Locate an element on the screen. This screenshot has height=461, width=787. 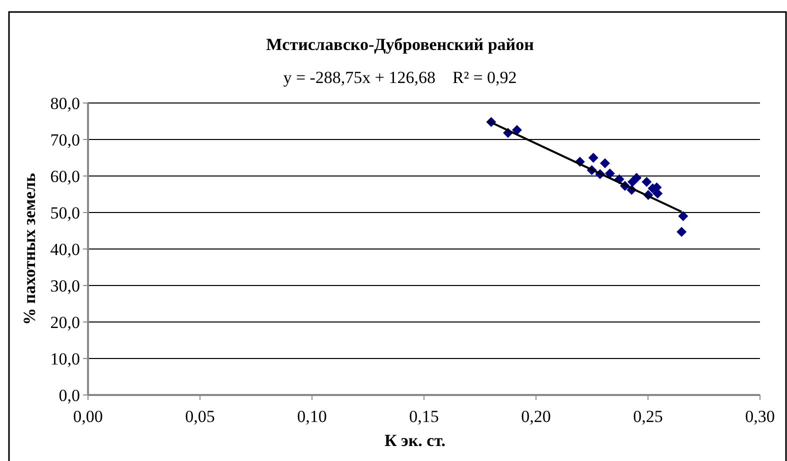
y-axis-title: % пахотных земель is located at coordinates (29, 249).